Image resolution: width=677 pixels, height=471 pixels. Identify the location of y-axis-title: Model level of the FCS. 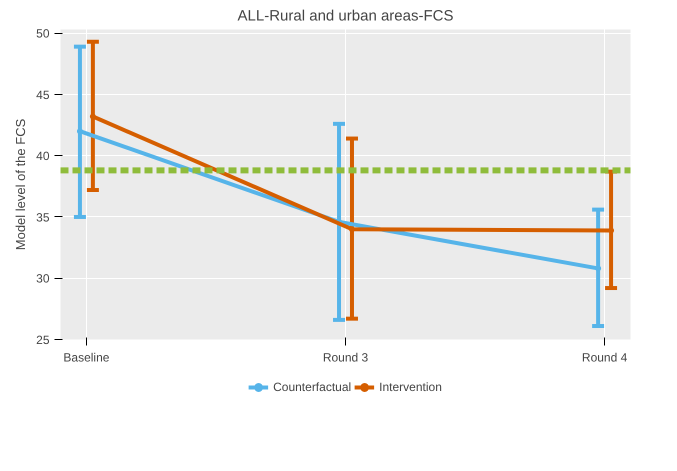
(20, 184).